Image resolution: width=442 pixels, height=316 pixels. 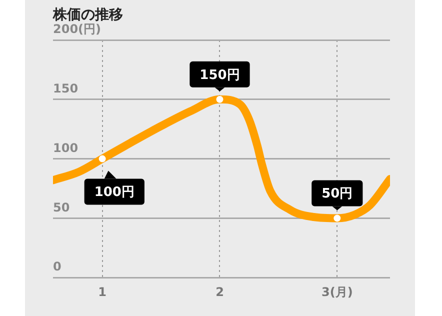 What do you see at coordinates (57, 267) in the screenshot?
I see `y-tick-label: 0` at bounding box center [57, 267].